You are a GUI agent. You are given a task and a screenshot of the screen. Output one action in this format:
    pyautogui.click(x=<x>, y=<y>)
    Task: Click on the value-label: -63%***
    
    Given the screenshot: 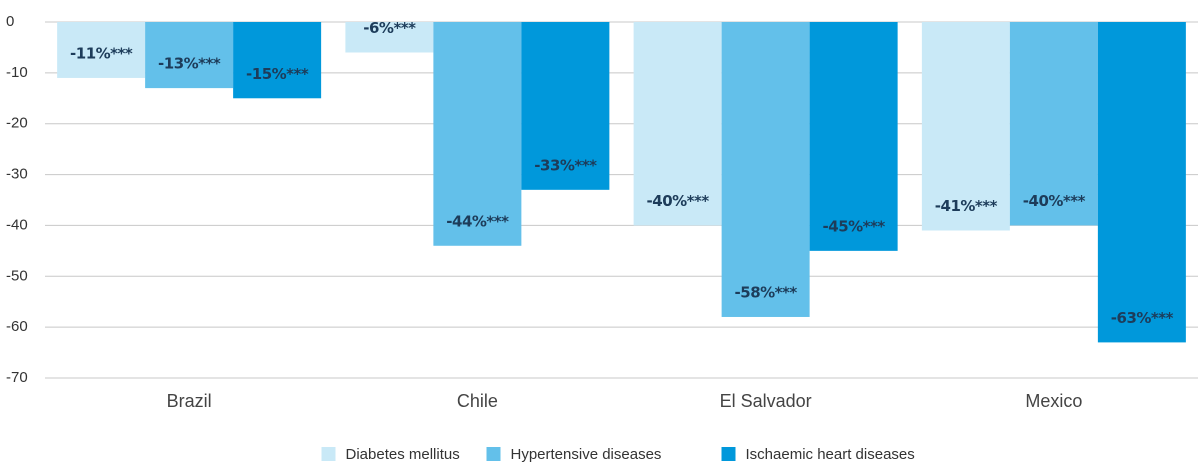 What is the action you would take?
    pyautogui.click(x=1142, y=318)
    